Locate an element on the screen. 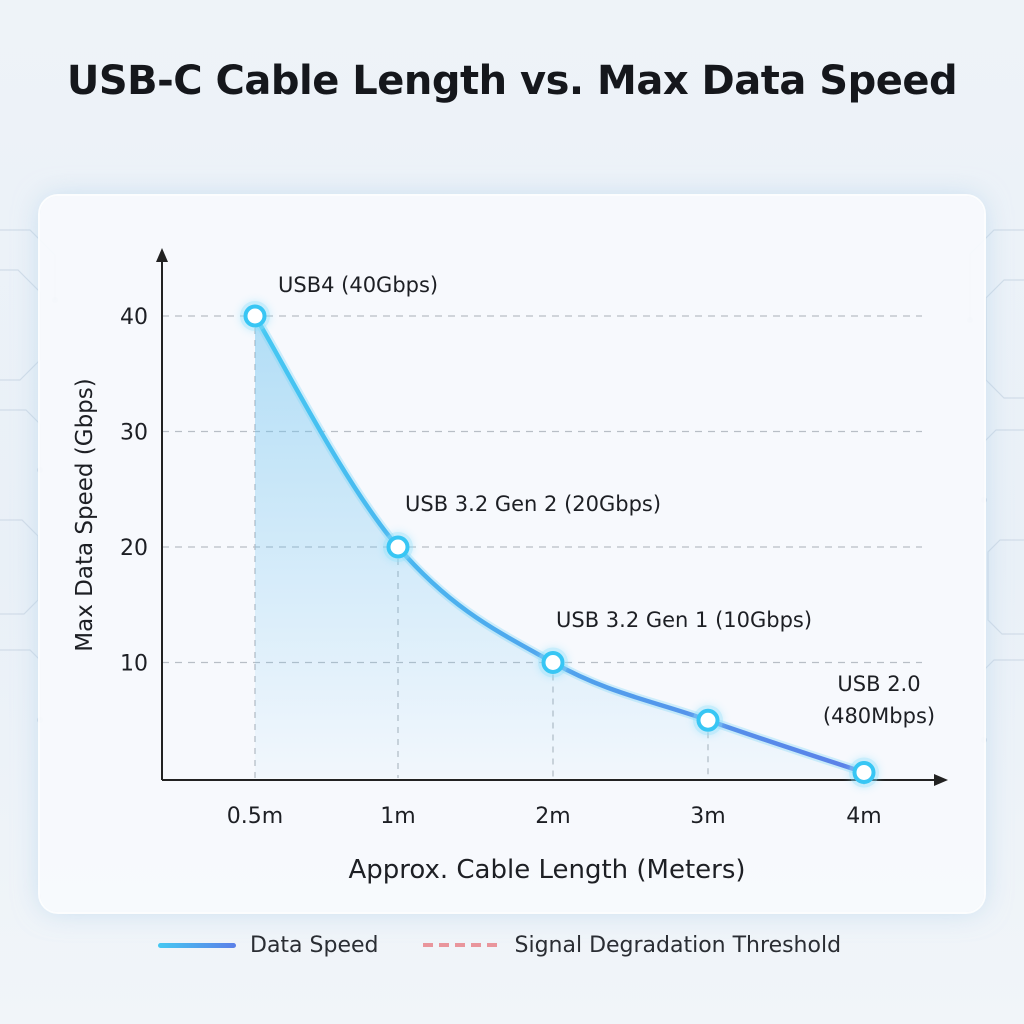 This screenshot has width=1024, height=1024. legend-label-data-speed: Data Speed is located at coordinates (314, 945).